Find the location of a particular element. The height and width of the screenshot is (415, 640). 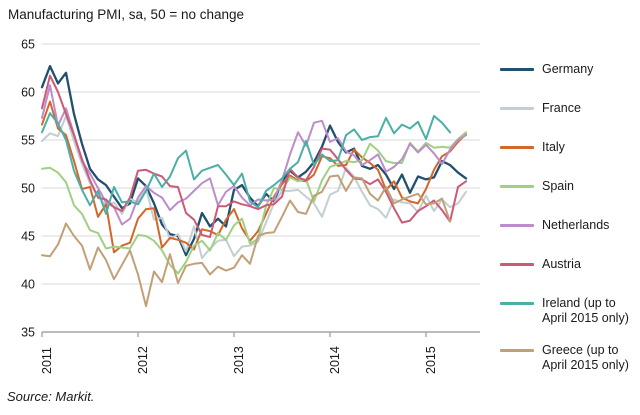

legend-item-spain: Spain is located at coordinates (568, 186).